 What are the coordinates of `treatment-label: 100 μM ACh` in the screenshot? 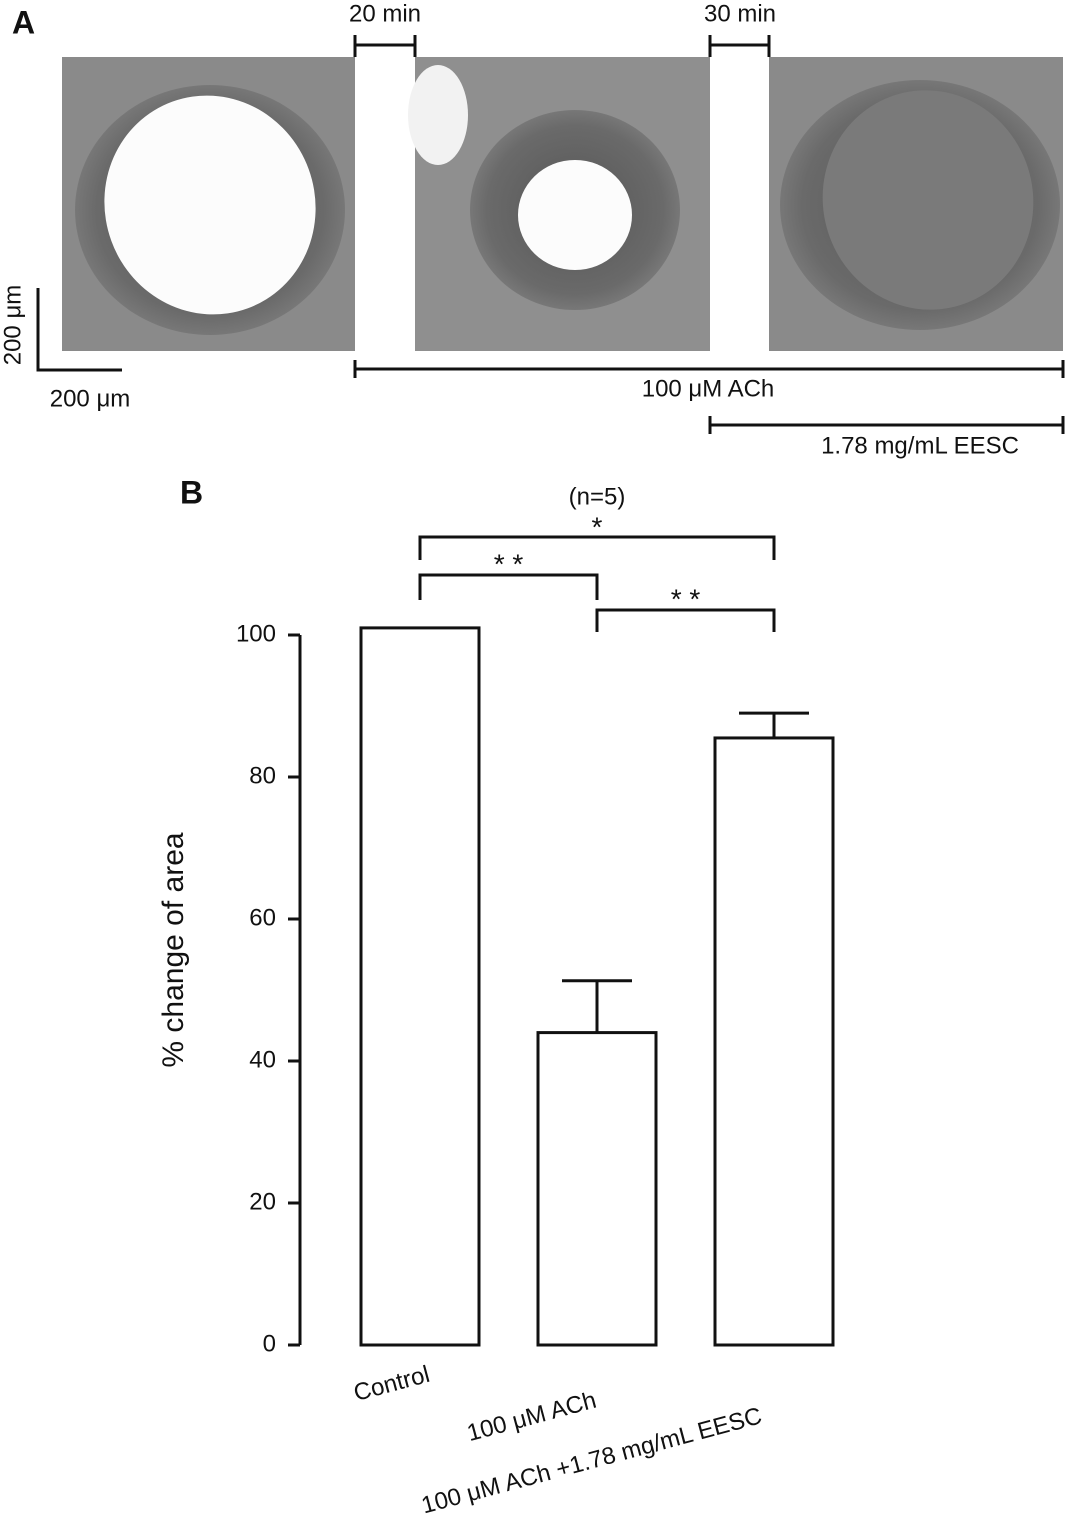 It's located at (708, 388).